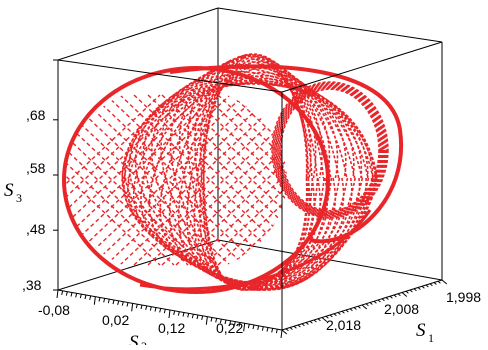  I want to click on z-tick-label: ,58, so click(36, 168).